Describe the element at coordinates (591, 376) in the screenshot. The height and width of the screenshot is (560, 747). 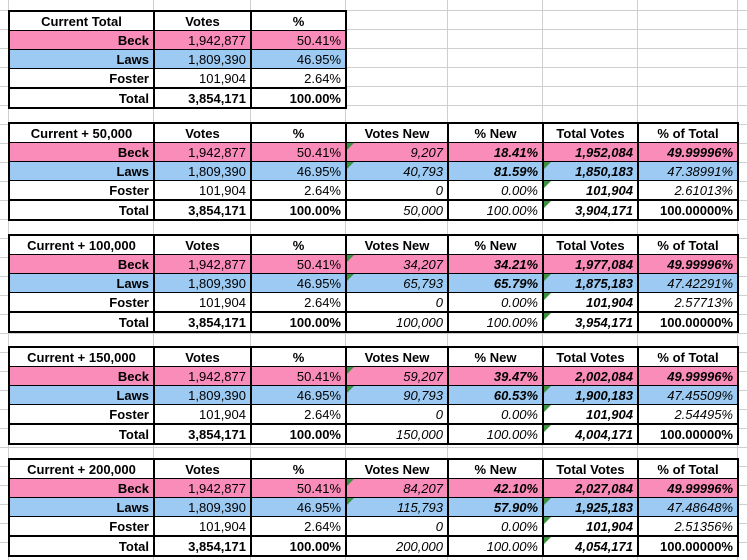
I see `cell: 2,002,084` at that location.